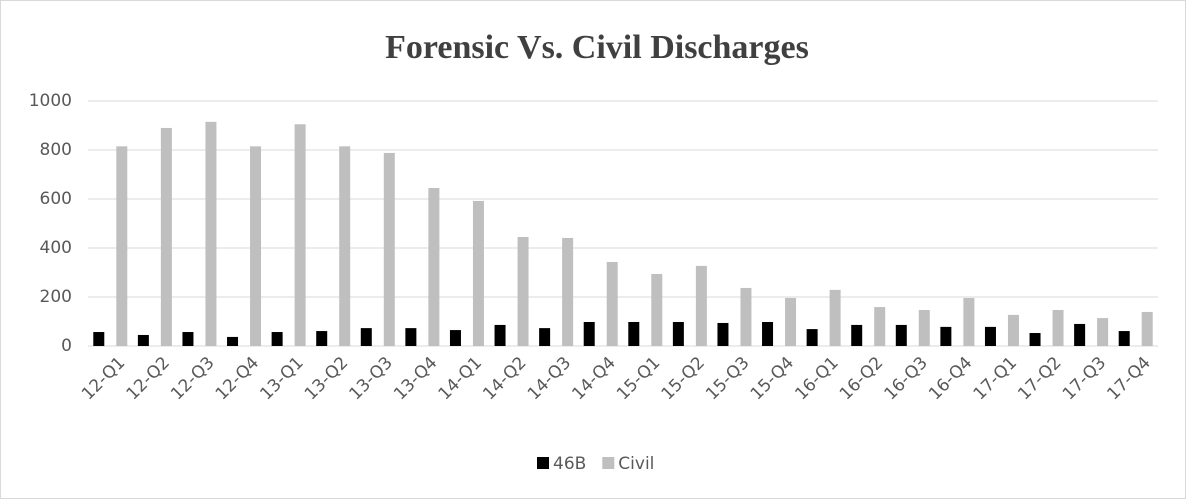 The width and height of the screenshot is (1186, 499). Describe the element at coordinates (56, 297) in the screenshot. I see `y-tick-label: 200` at that location.